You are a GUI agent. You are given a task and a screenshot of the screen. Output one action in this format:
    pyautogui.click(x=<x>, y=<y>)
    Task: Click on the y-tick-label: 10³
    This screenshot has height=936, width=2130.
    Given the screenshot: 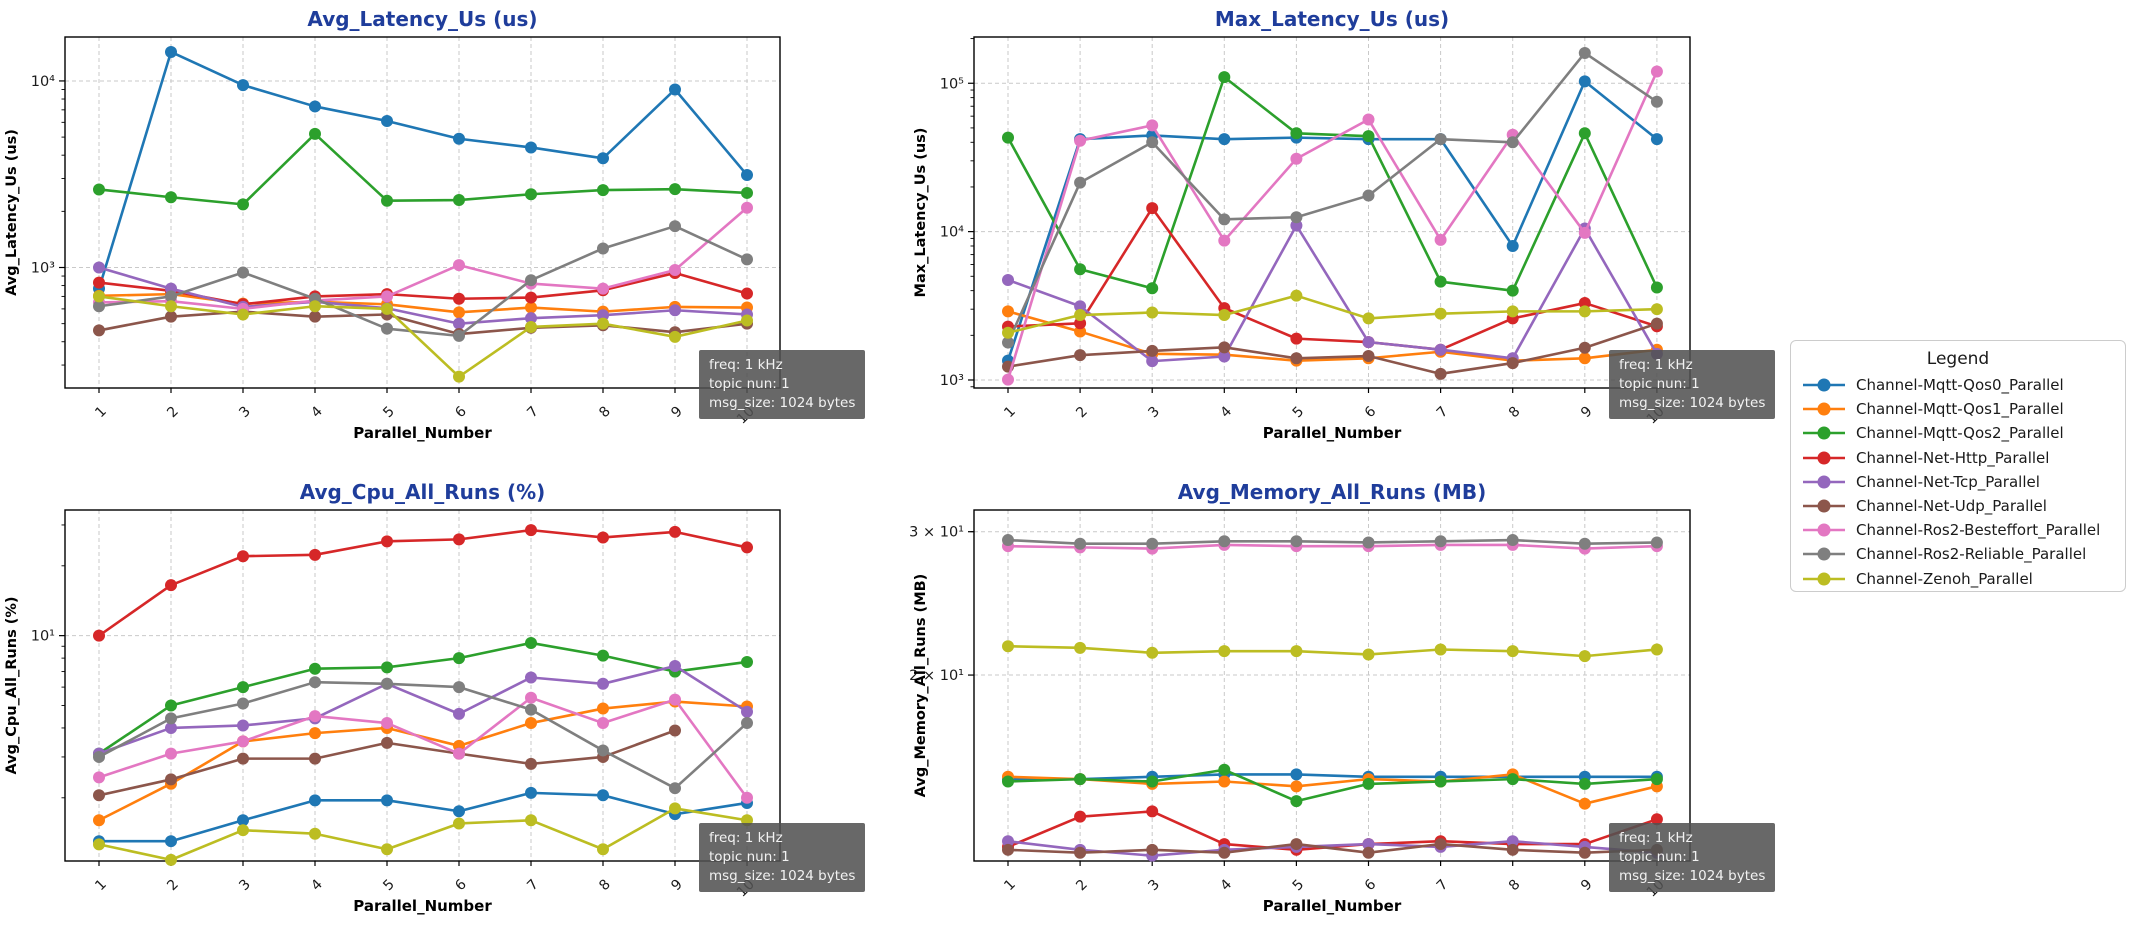 What is the action you would take?
    pyautogui.click(x=43, y=269)
    